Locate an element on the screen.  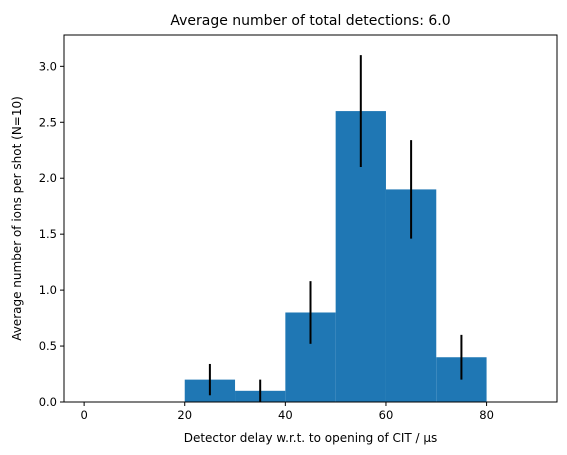
x-tick-label: 20 is located at coordinates (184, 415).